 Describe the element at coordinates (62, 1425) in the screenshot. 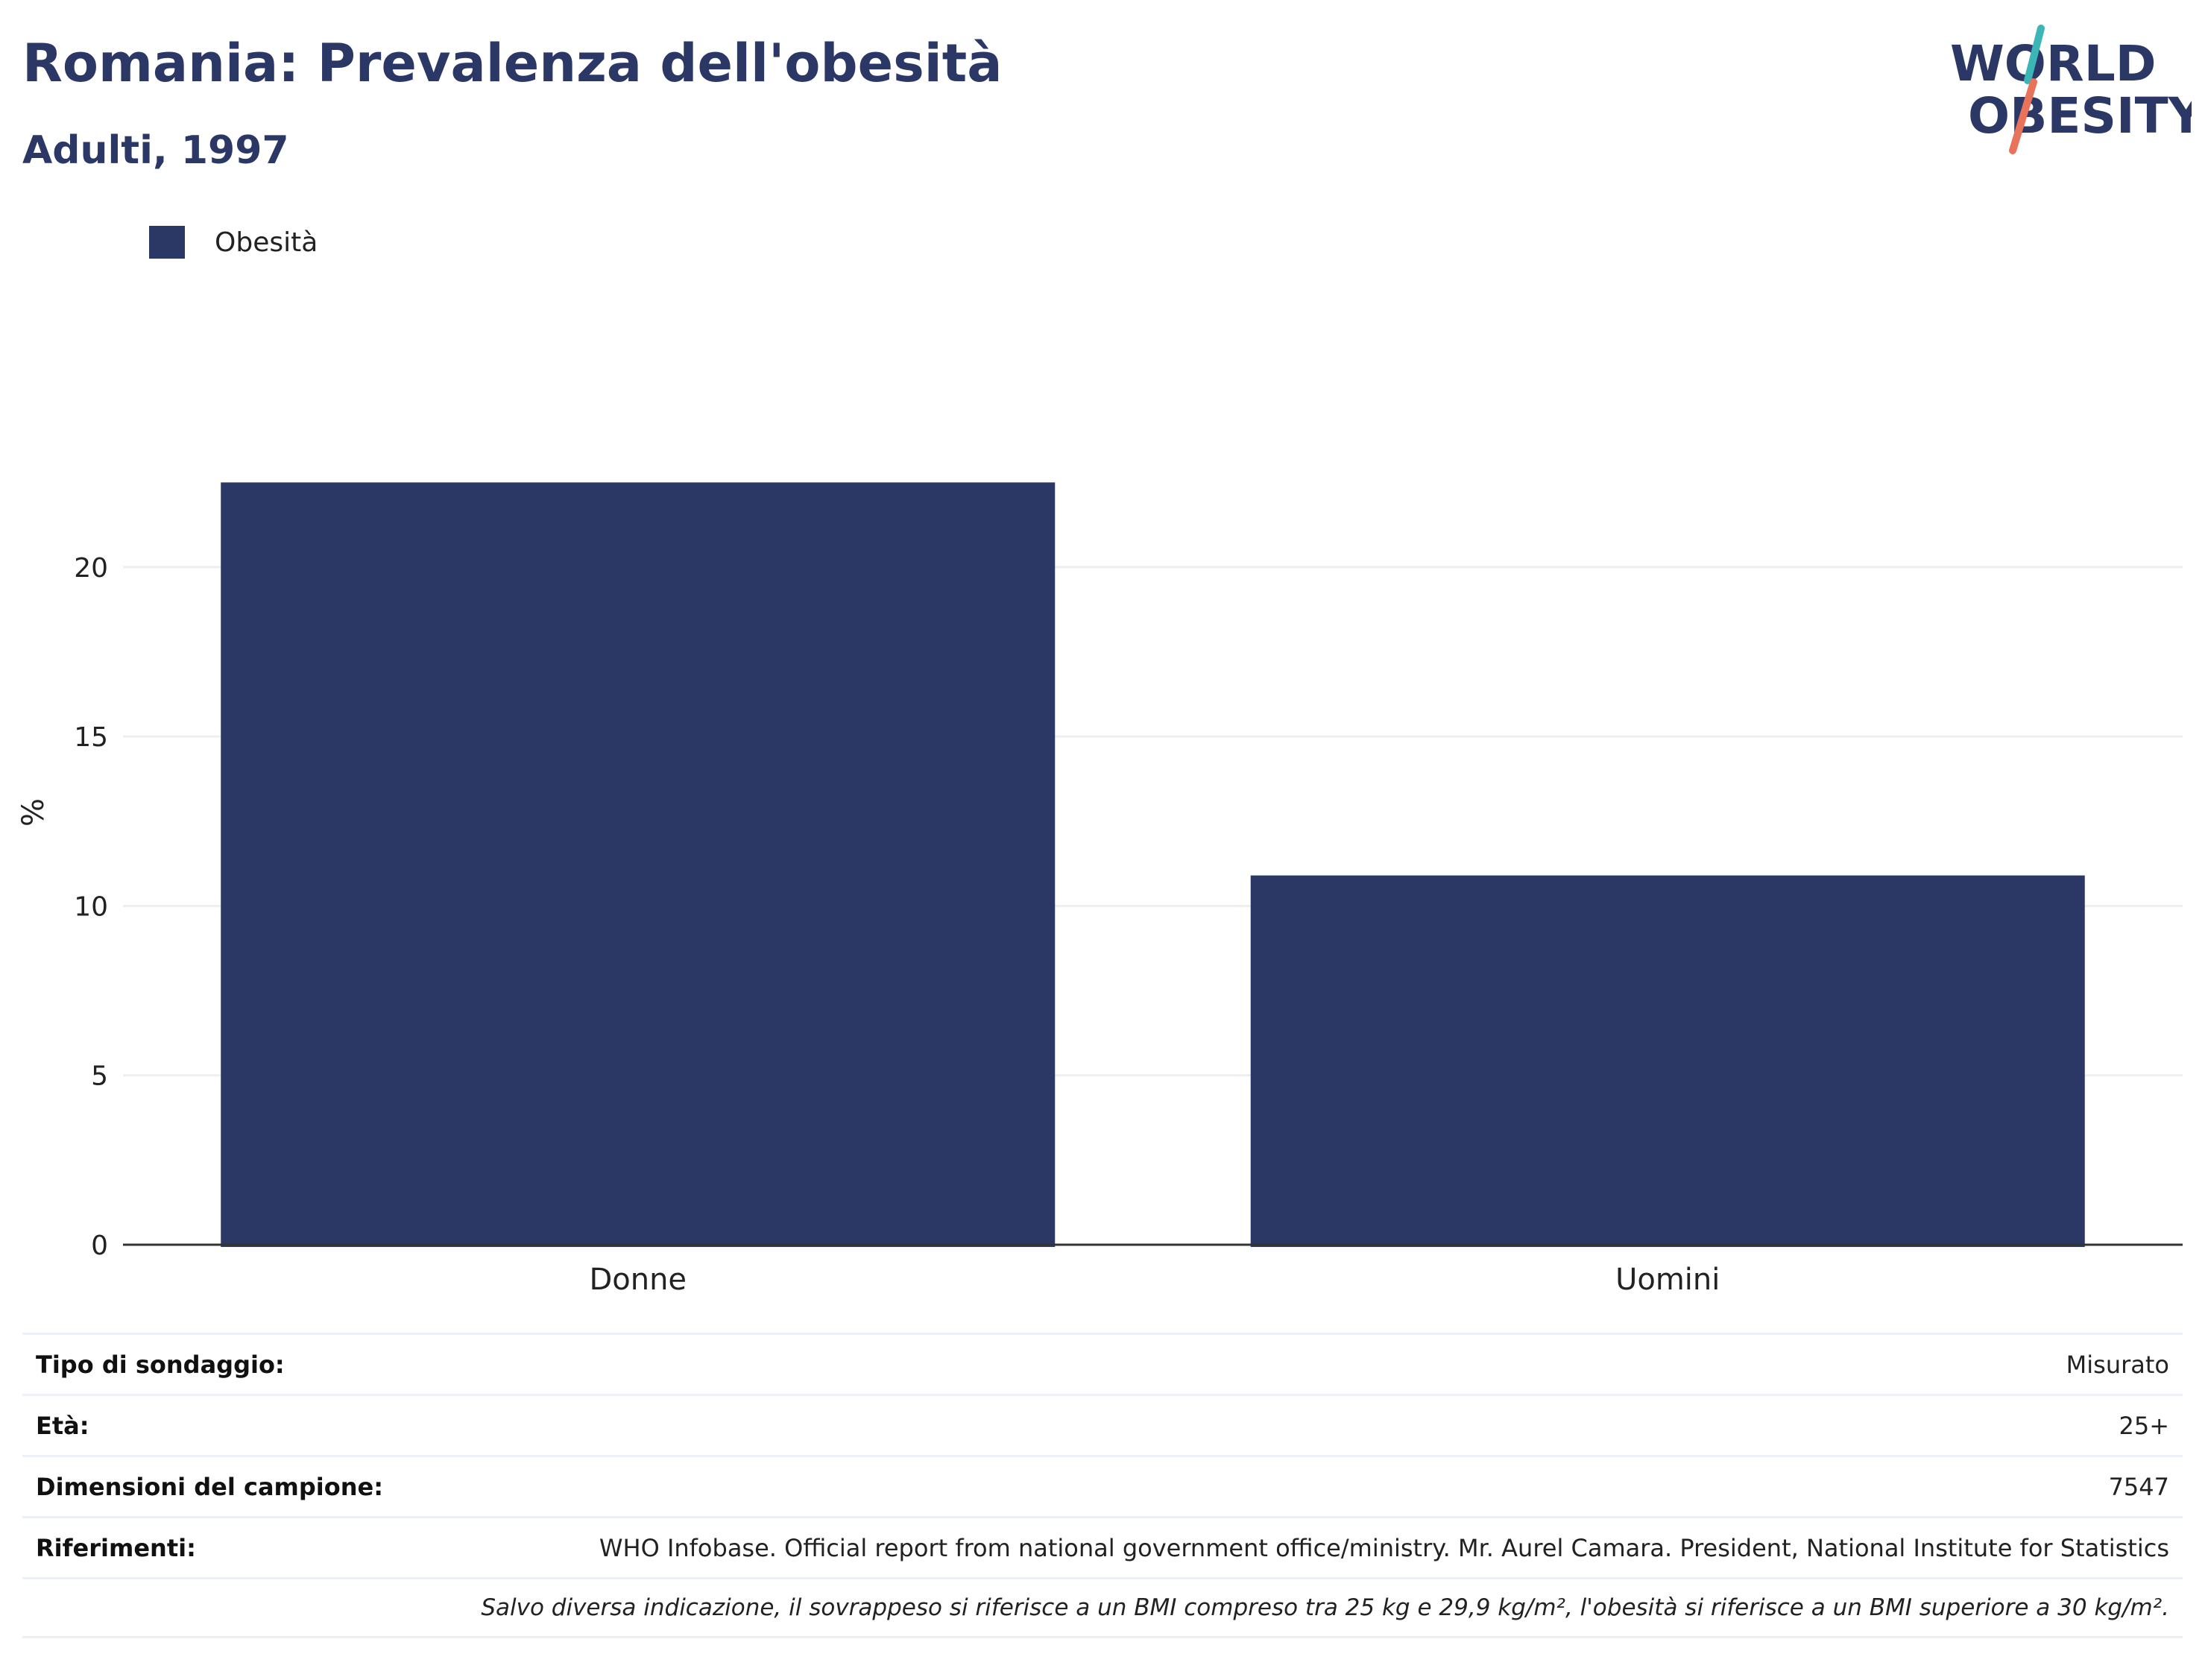

I see `info-key: Età:` at that location.